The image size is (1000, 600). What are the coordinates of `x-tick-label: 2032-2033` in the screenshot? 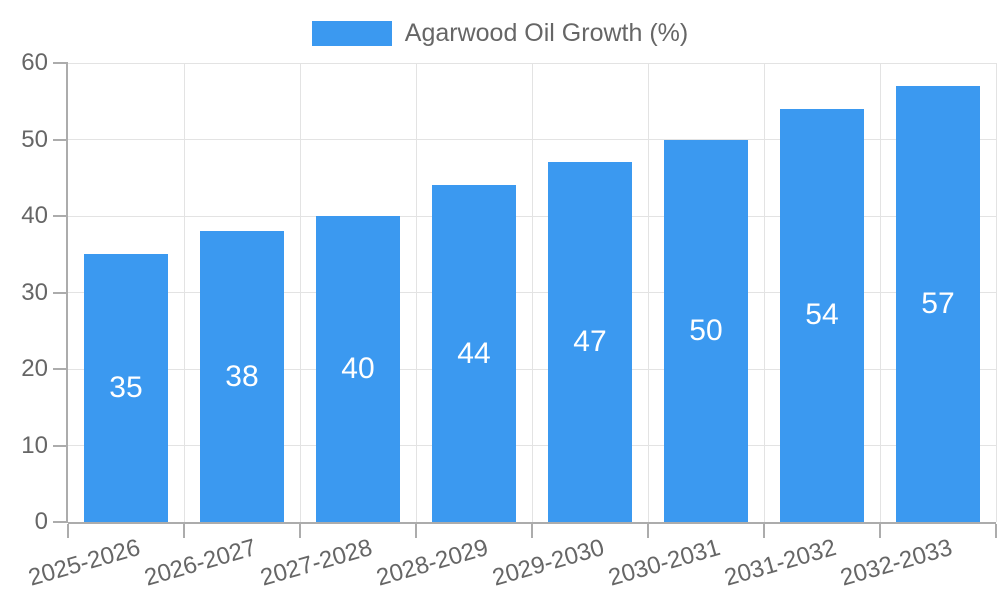 It's located at (896, 563).